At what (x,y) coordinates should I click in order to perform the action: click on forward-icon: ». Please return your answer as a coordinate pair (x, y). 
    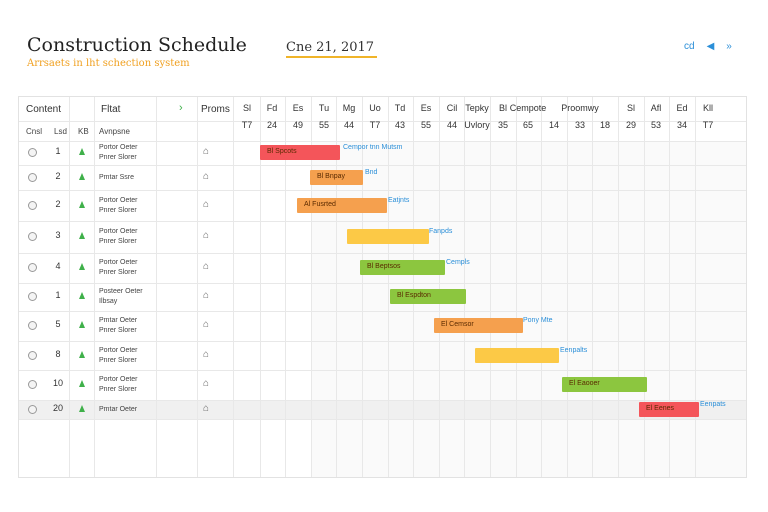
    Looking at the image, I should click on (729, 46).